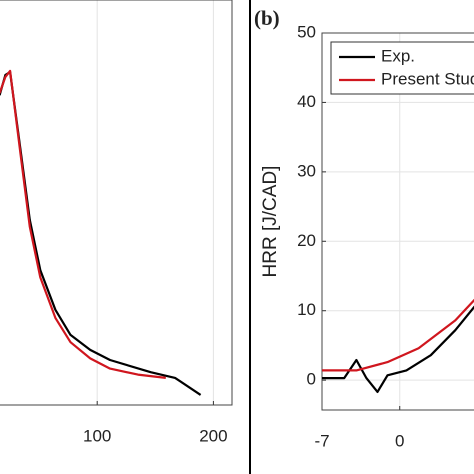  Describe the element at coordinates (213, 435) in the screenshot. I see `x-tick-label: 200` at that location.